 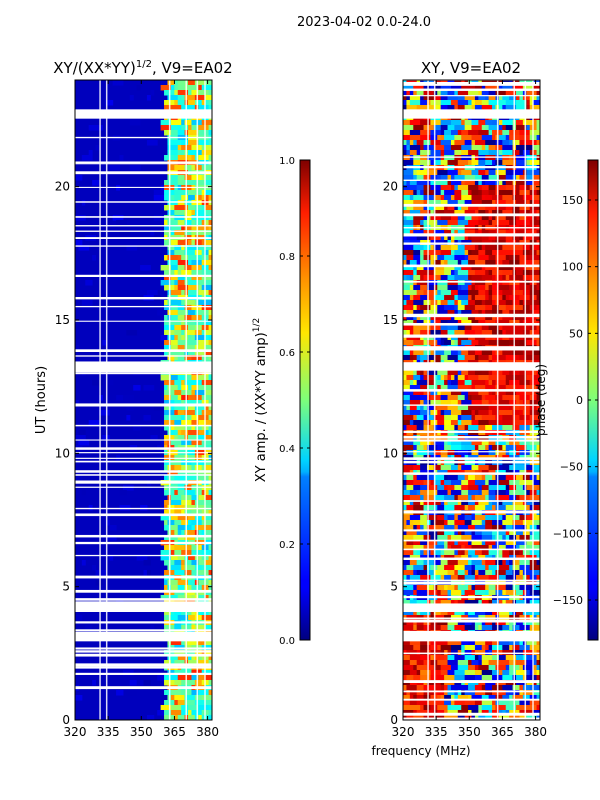 What do you see at coordinates (207, 732) in the screenshot?
I see `x-tick-label: 380` at bounding box center [207, 732].